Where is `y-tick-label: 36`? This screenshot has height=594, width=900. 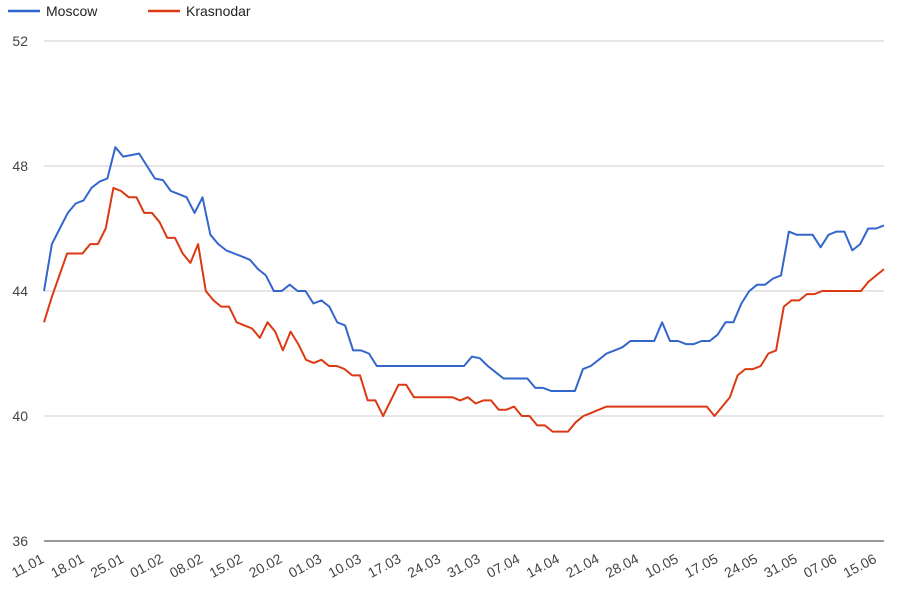 y-tick-label: 36 is located at coordinates (20, 541).